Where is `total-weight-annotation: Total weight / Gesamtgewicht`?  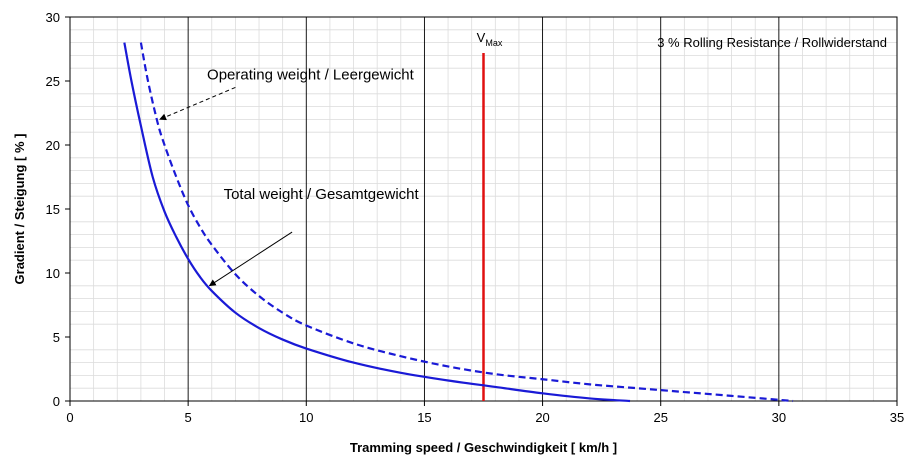 total-weight-annotation: Total weight / Gesamtgewicht is located at coordinates (322, 194).